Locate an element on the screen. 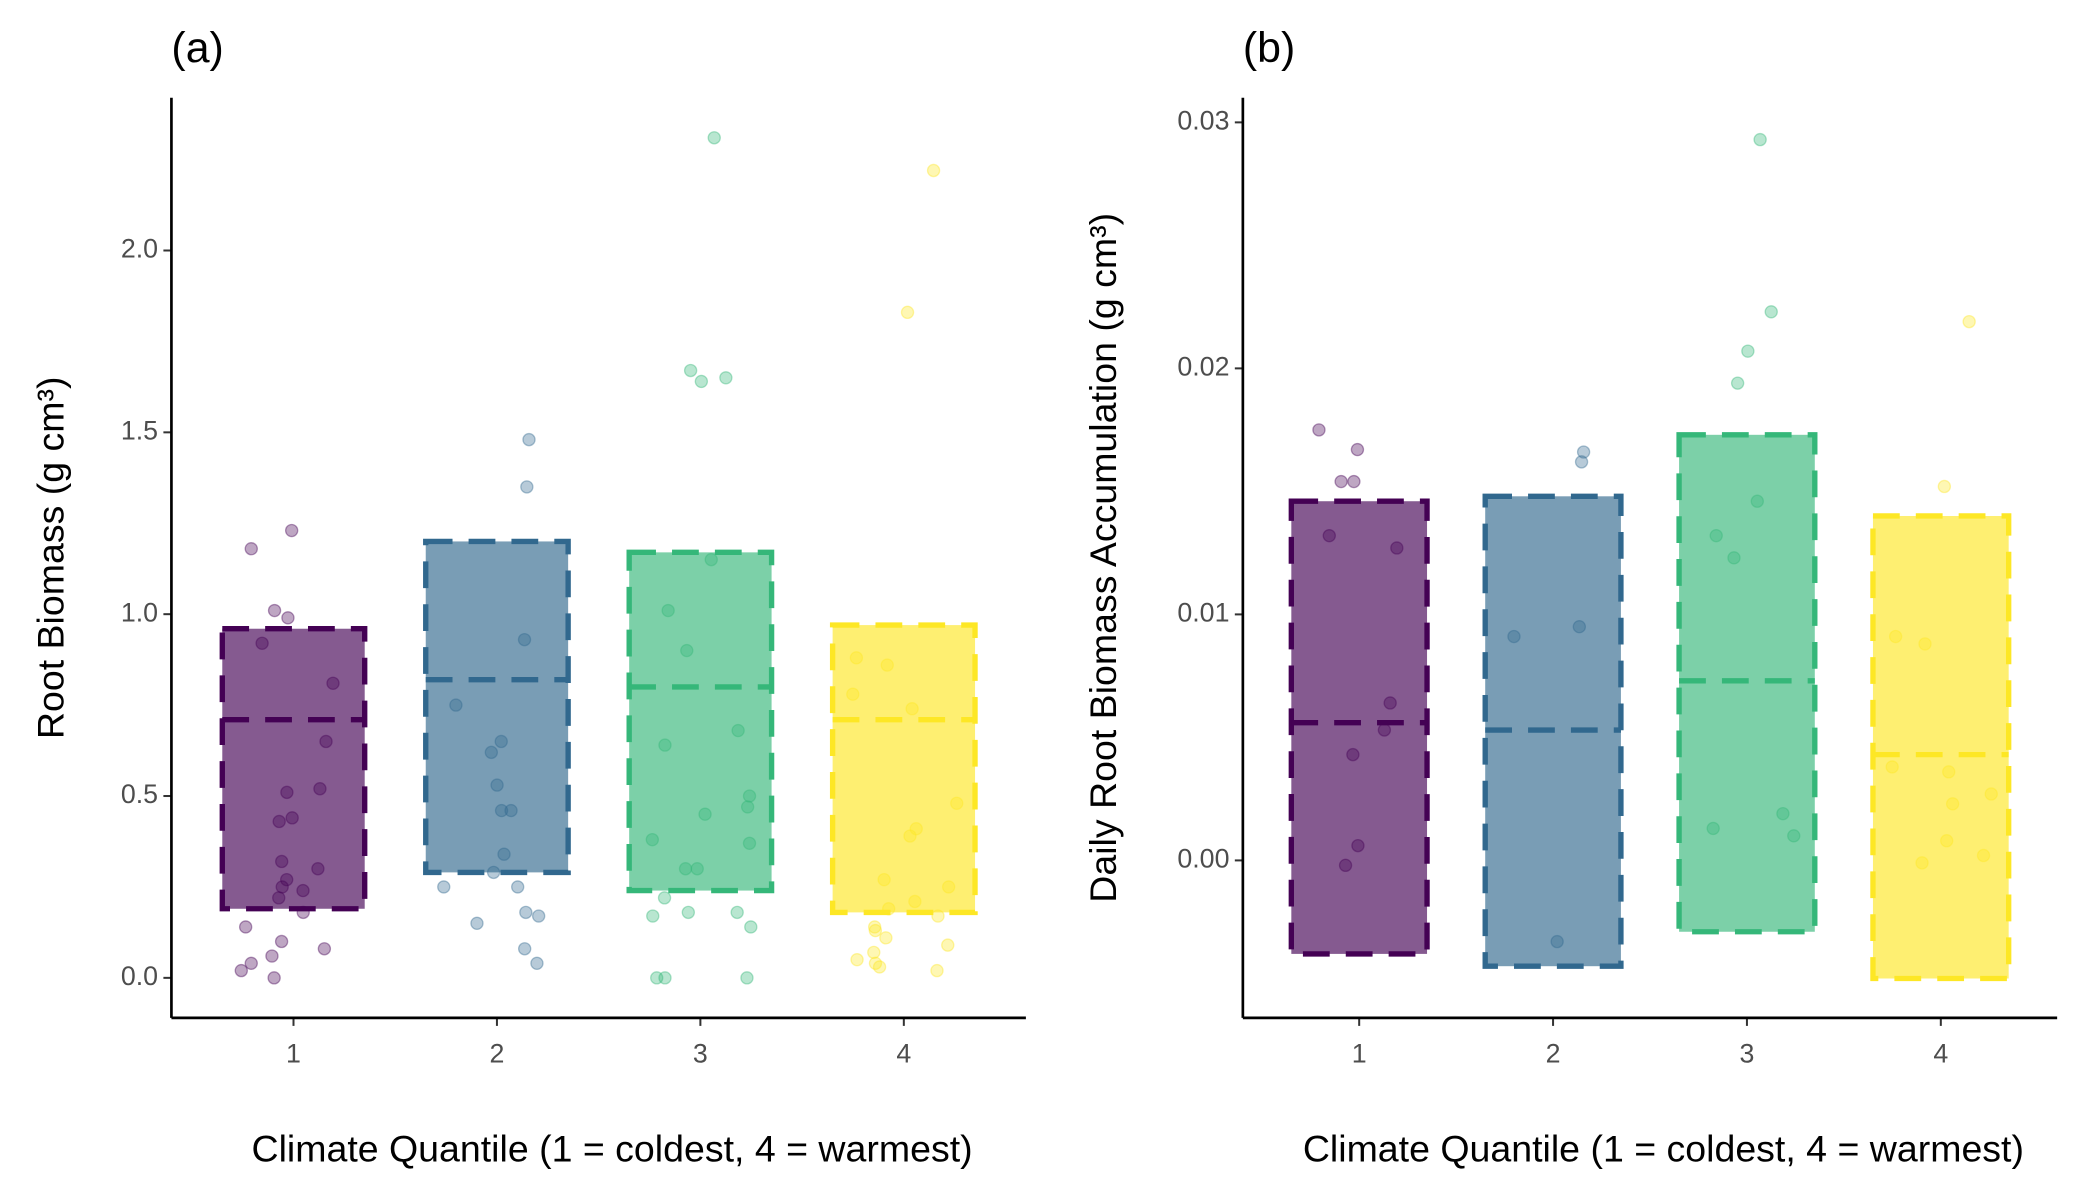  y-tick-label: 0.03 is located at coordinates (1203, 120).